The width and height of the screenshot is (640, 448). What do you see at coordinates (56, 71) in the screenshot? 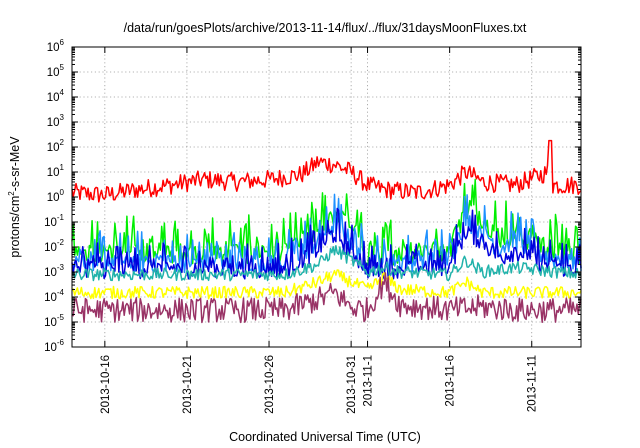
I see `y-tick-label: 10⁵` at bounding box center [56, 71].